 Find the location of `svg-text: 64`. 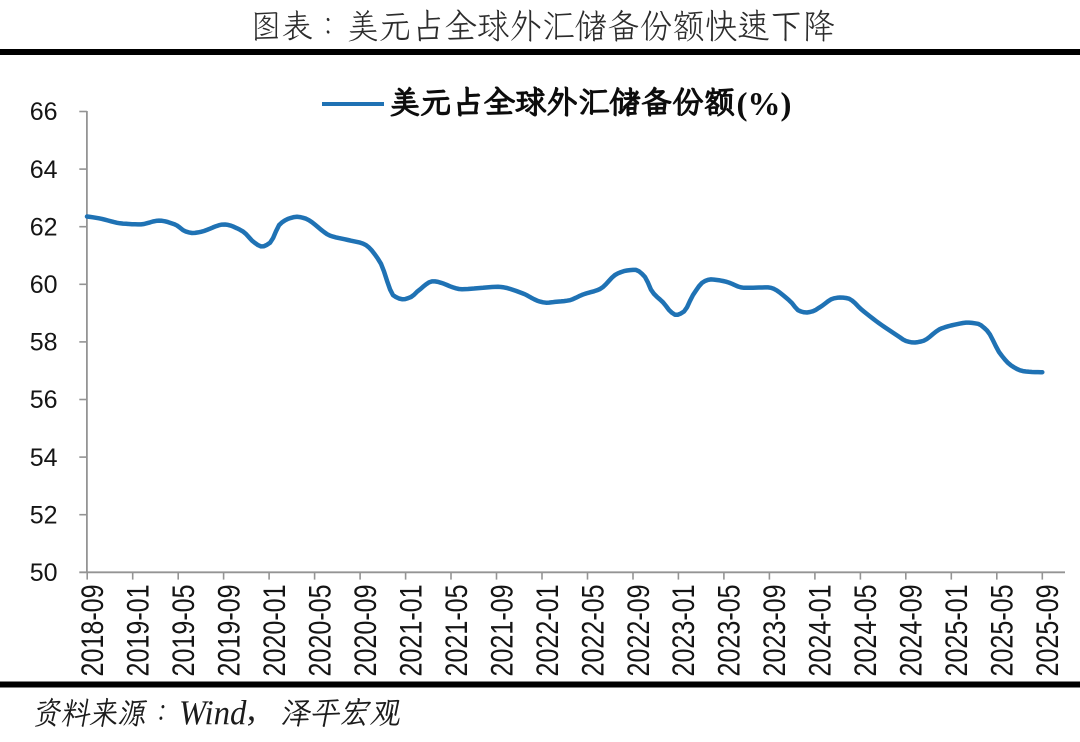

svg-text: 64 is located at coordinates (44, 170).